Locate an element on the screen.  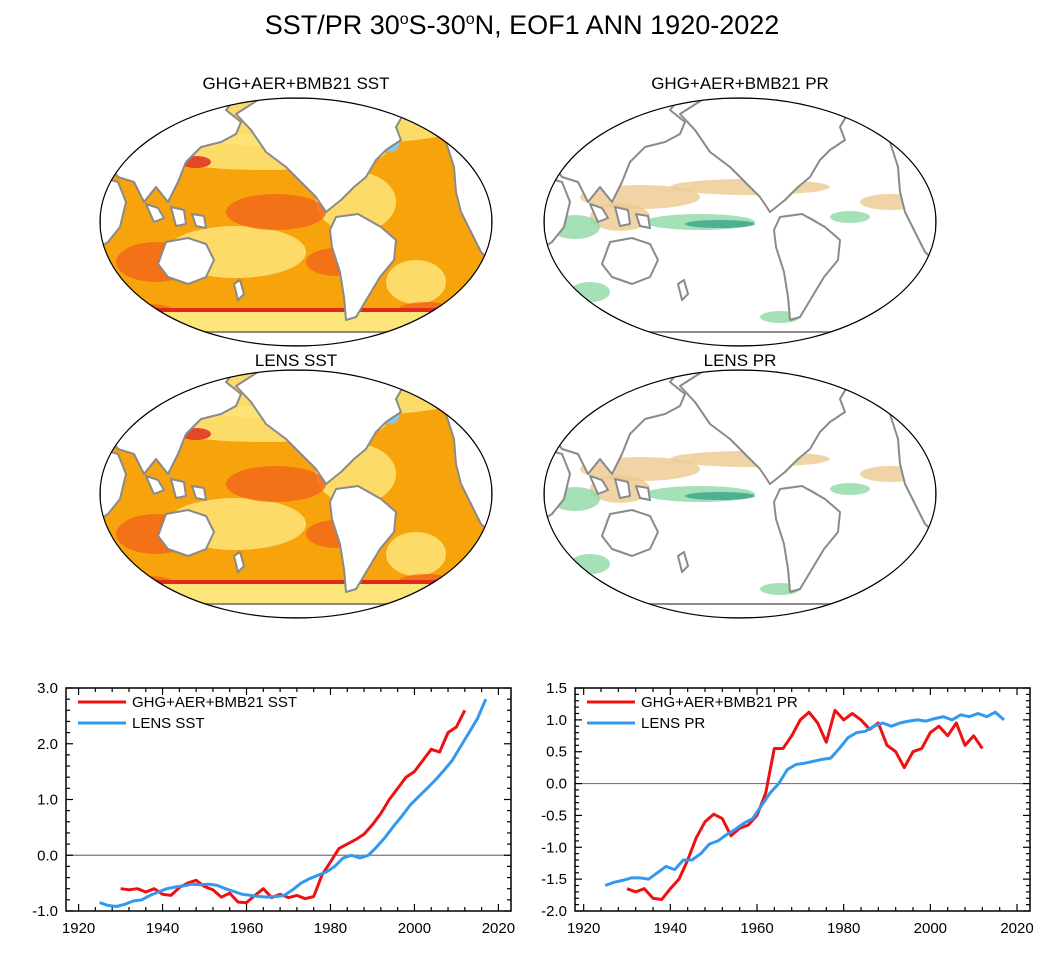
map-ghg-sst is located at coordinates (296, 222).